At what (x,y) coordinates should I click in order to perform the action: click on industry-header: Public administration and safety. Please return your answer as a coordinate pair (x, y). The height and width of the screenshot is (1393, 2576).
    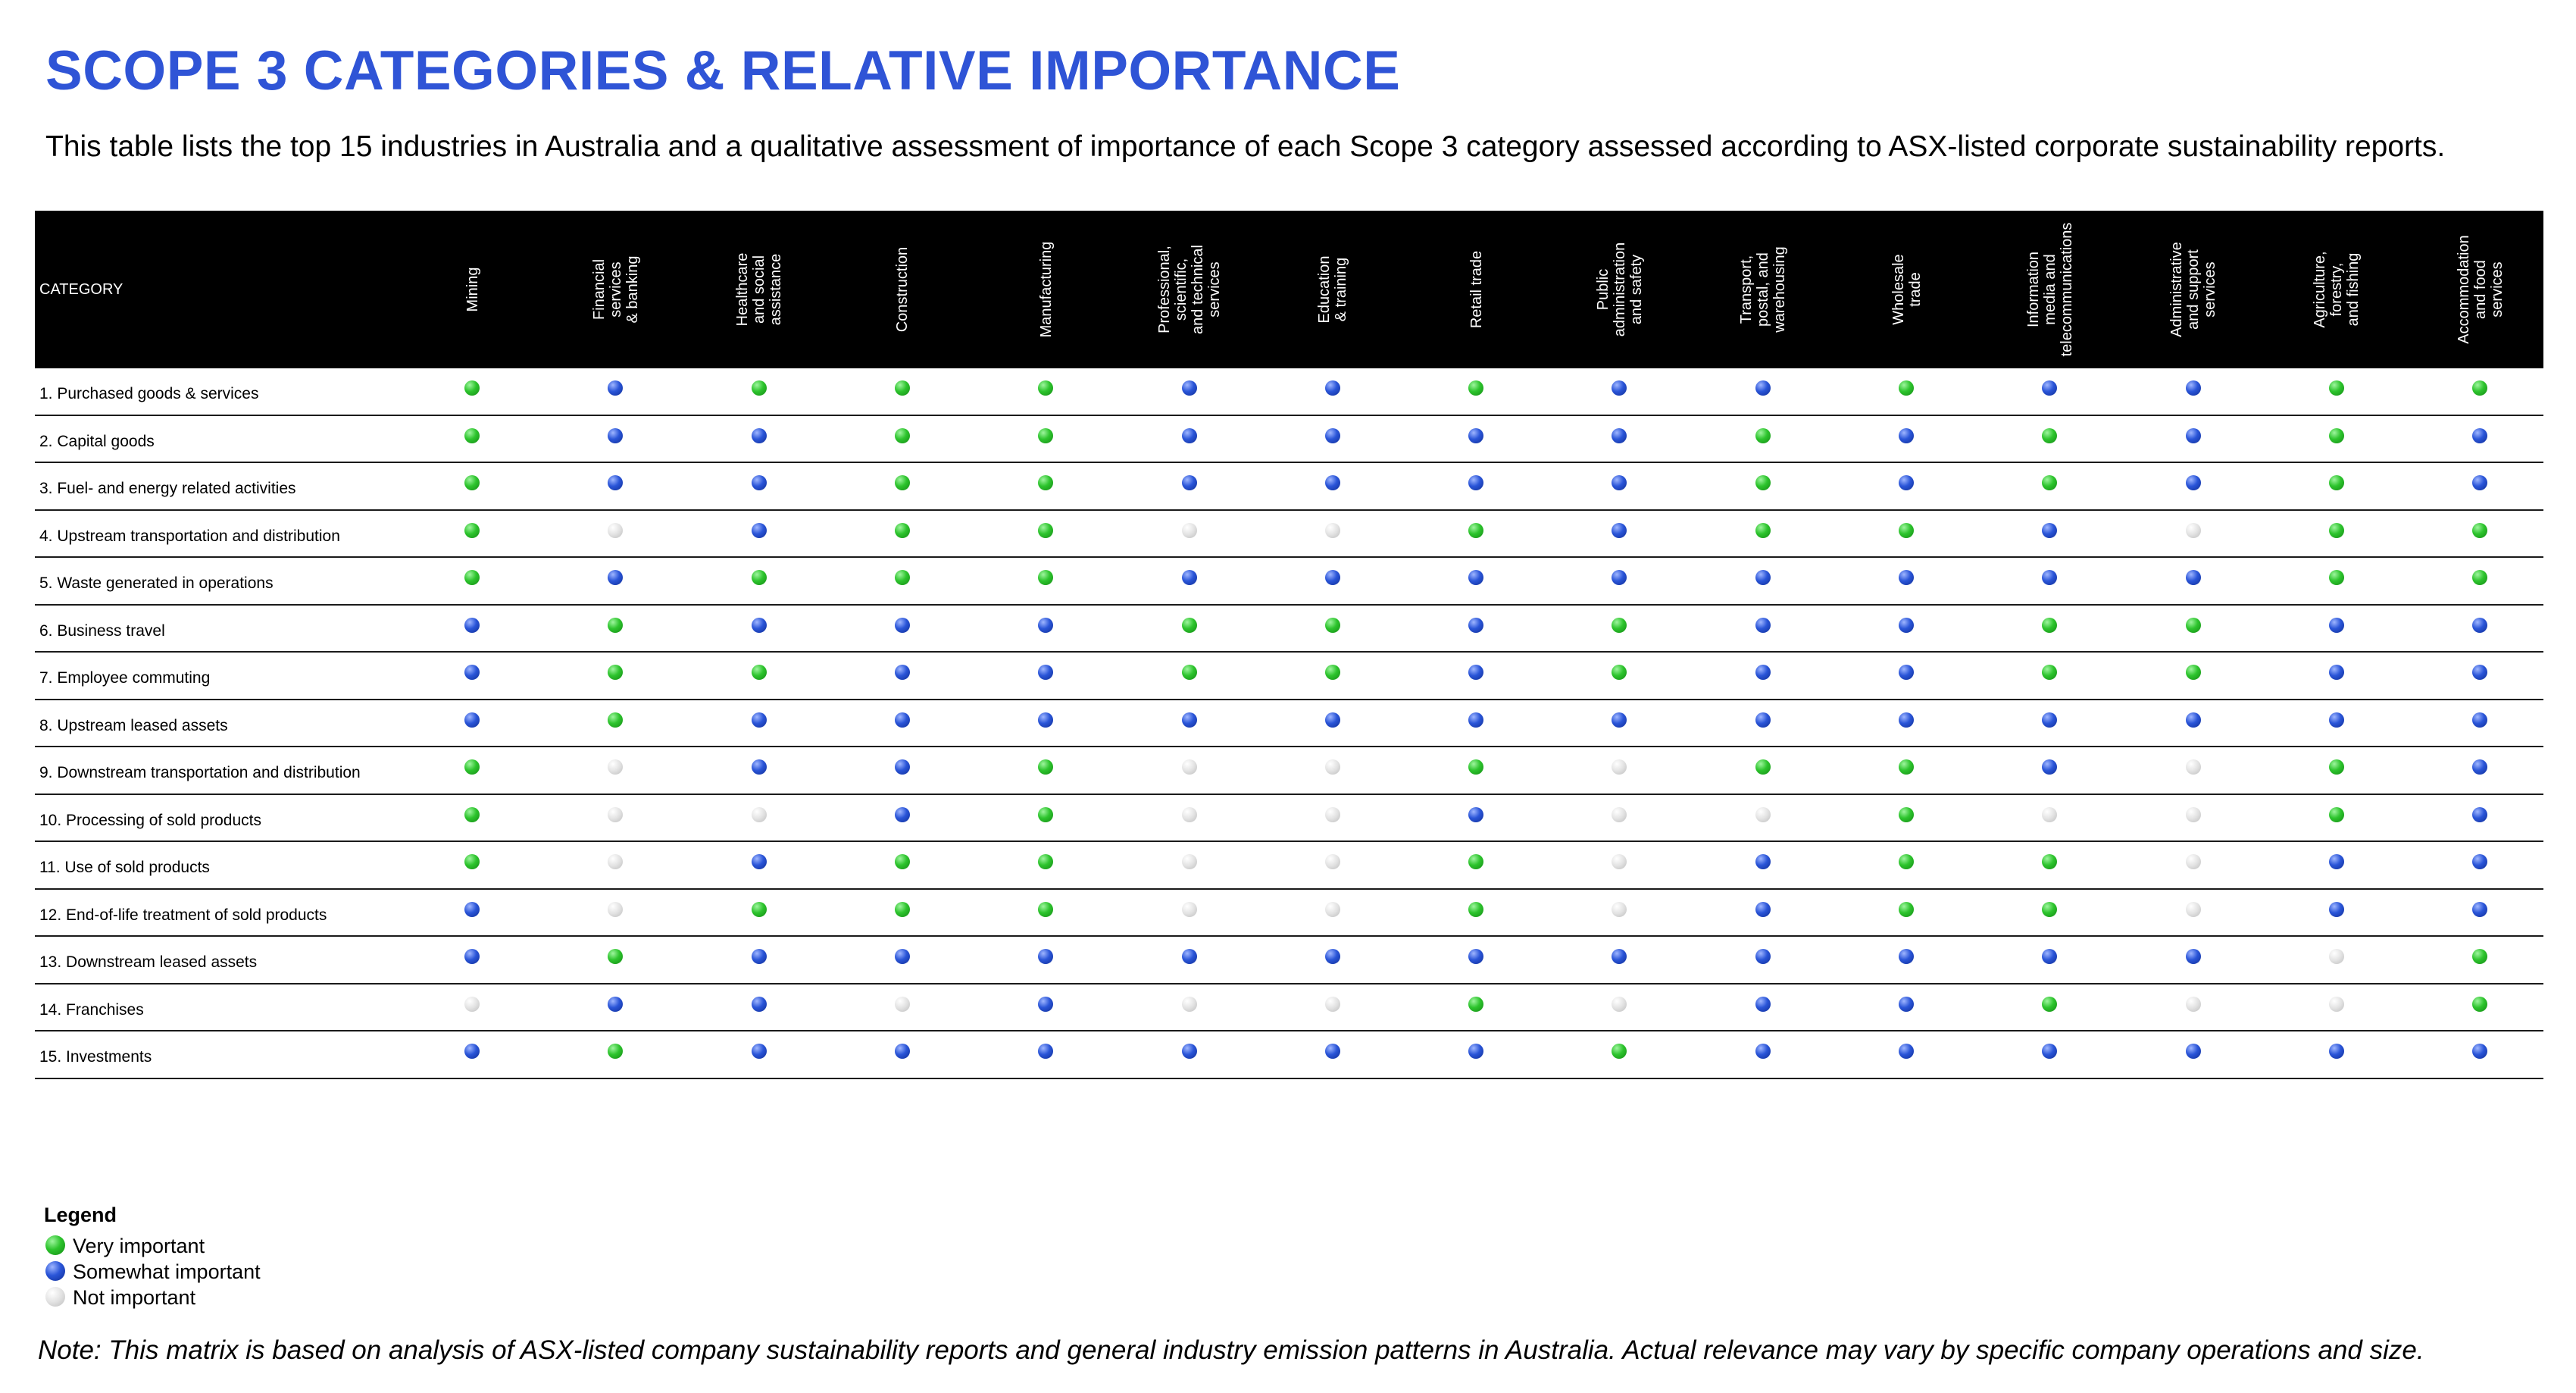
    Looking at the image, I should click on (1620, 290).